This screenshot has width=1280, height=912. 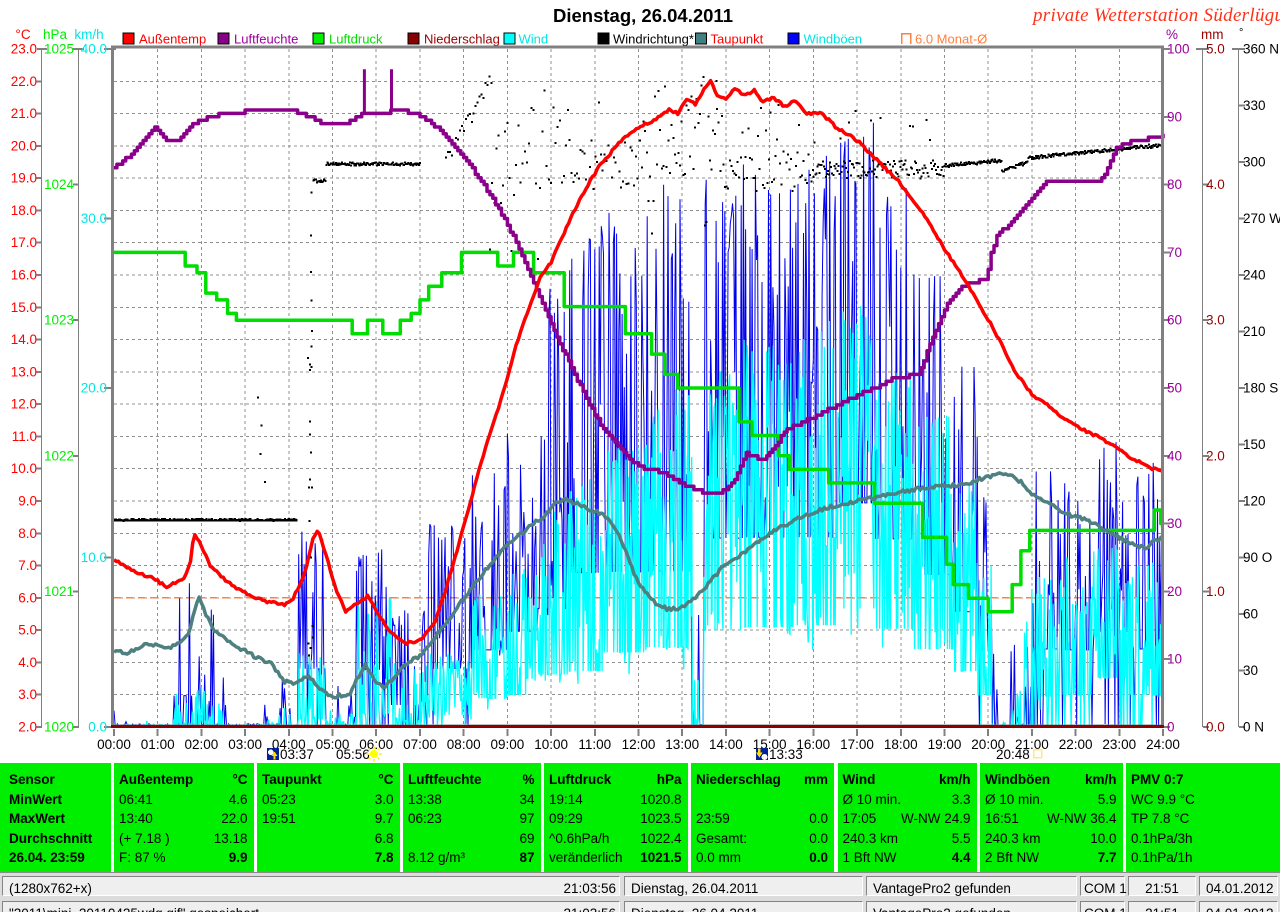 I want to click on svg-text: 17.0, so click(x=24, y=242).